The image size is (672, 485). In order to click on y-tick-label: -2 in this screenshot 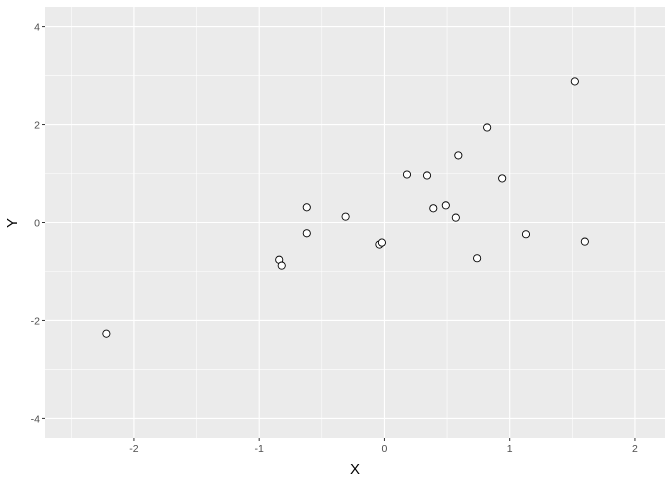, I will do `click(35, 321)`.